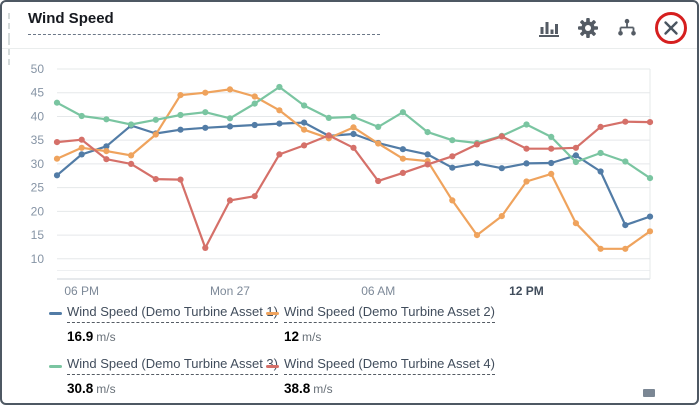 This screenshot has height=405, width=699. What do you see at coordinates (172, 366) in the screenshot?
I see `series-label-asset-3: Wind Speed (Demo Turbine Asset 3)` at bounding box center [172, 366].